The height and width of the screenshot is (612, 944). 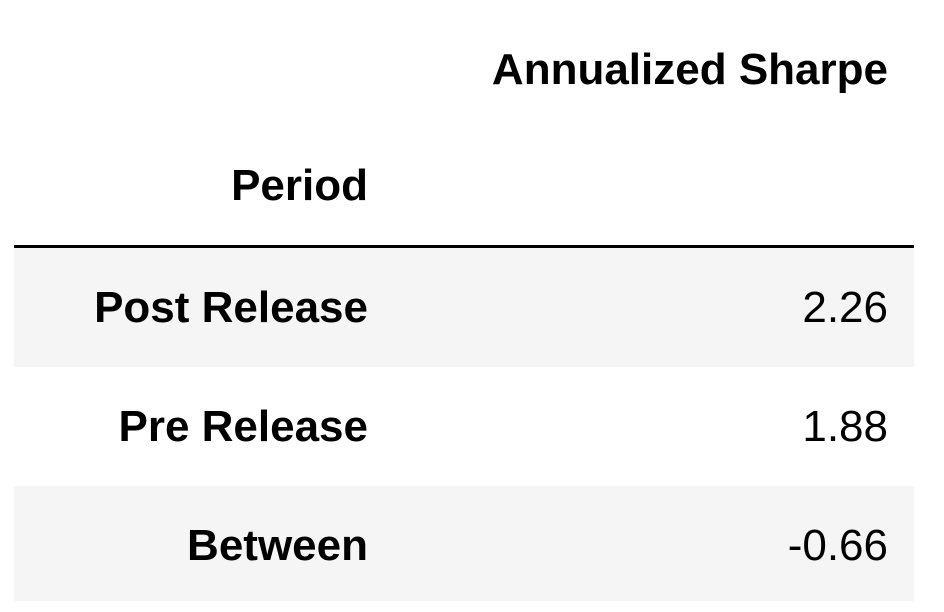 I want to click on row-label: Post Release, so click(x=231, y=307).